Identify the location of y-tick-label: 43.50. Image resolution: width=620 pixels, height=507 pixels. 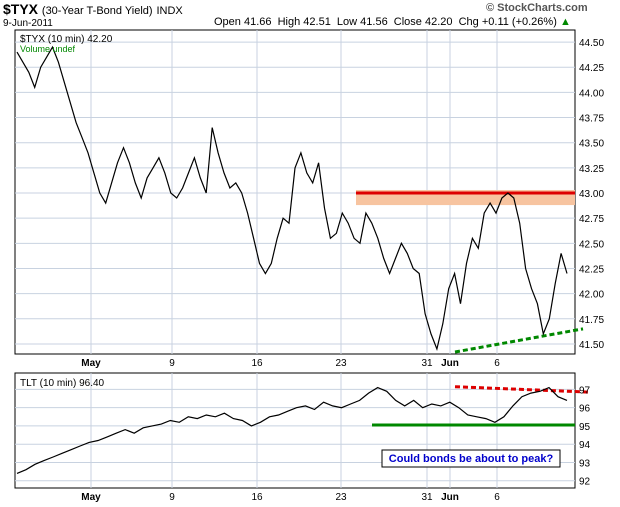
(591, 144).